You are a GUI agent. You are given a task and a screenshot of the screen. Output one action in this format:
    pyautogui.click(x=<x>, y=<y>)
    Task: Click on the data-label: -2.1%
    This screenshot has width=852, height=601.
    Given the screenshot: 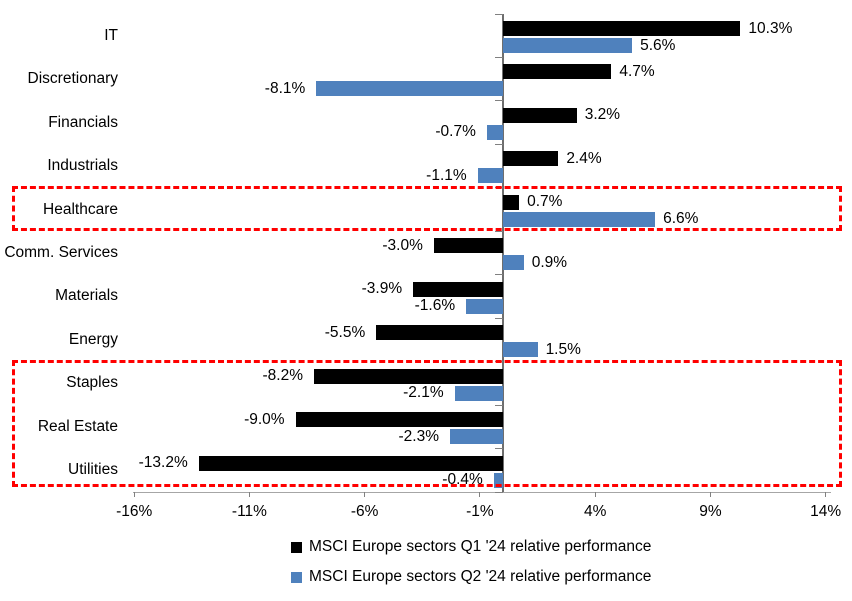 What is the action you would take?
    pyautogui.click(x=423, y=393)
    